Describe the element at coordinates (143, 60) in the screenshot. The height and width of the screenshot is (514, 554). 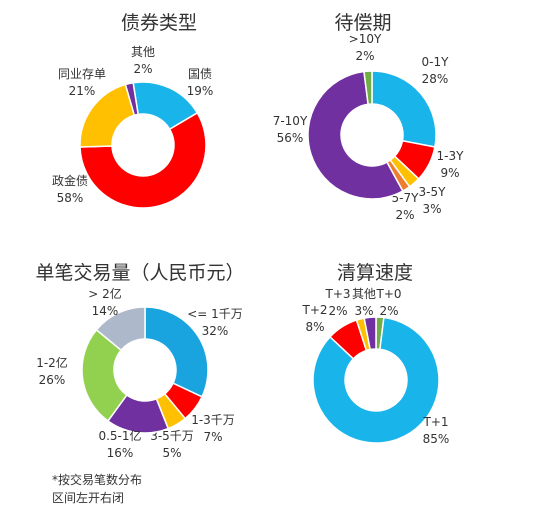
I see `data-label-0-3: 其他 2%` at that location.